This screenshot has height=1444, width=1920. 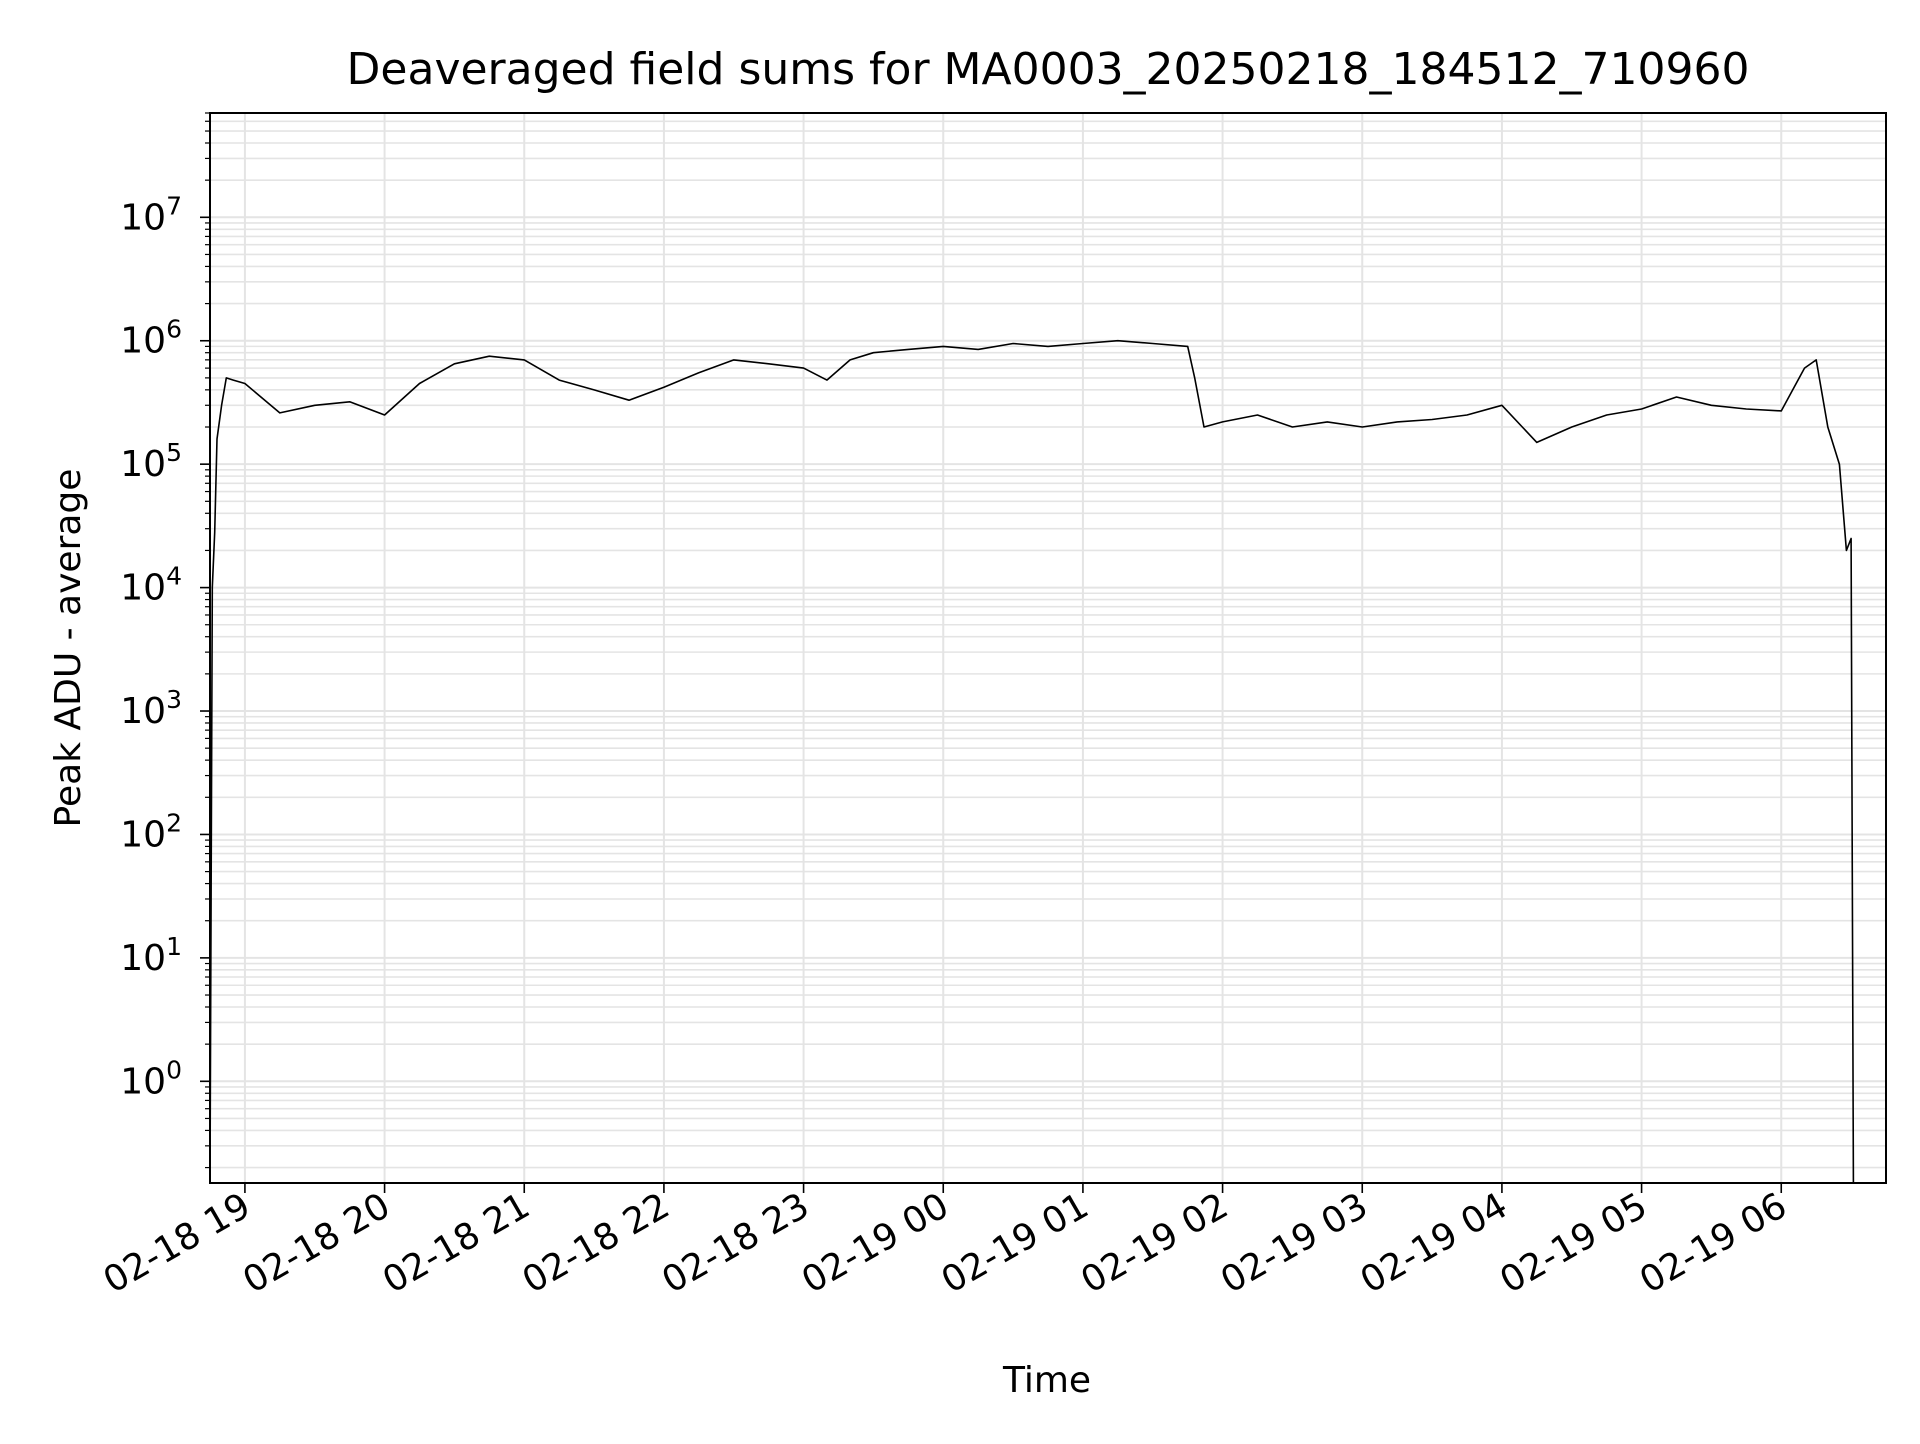 I want to click on x-axis-label: Time, so click(x=1046, y=1380).